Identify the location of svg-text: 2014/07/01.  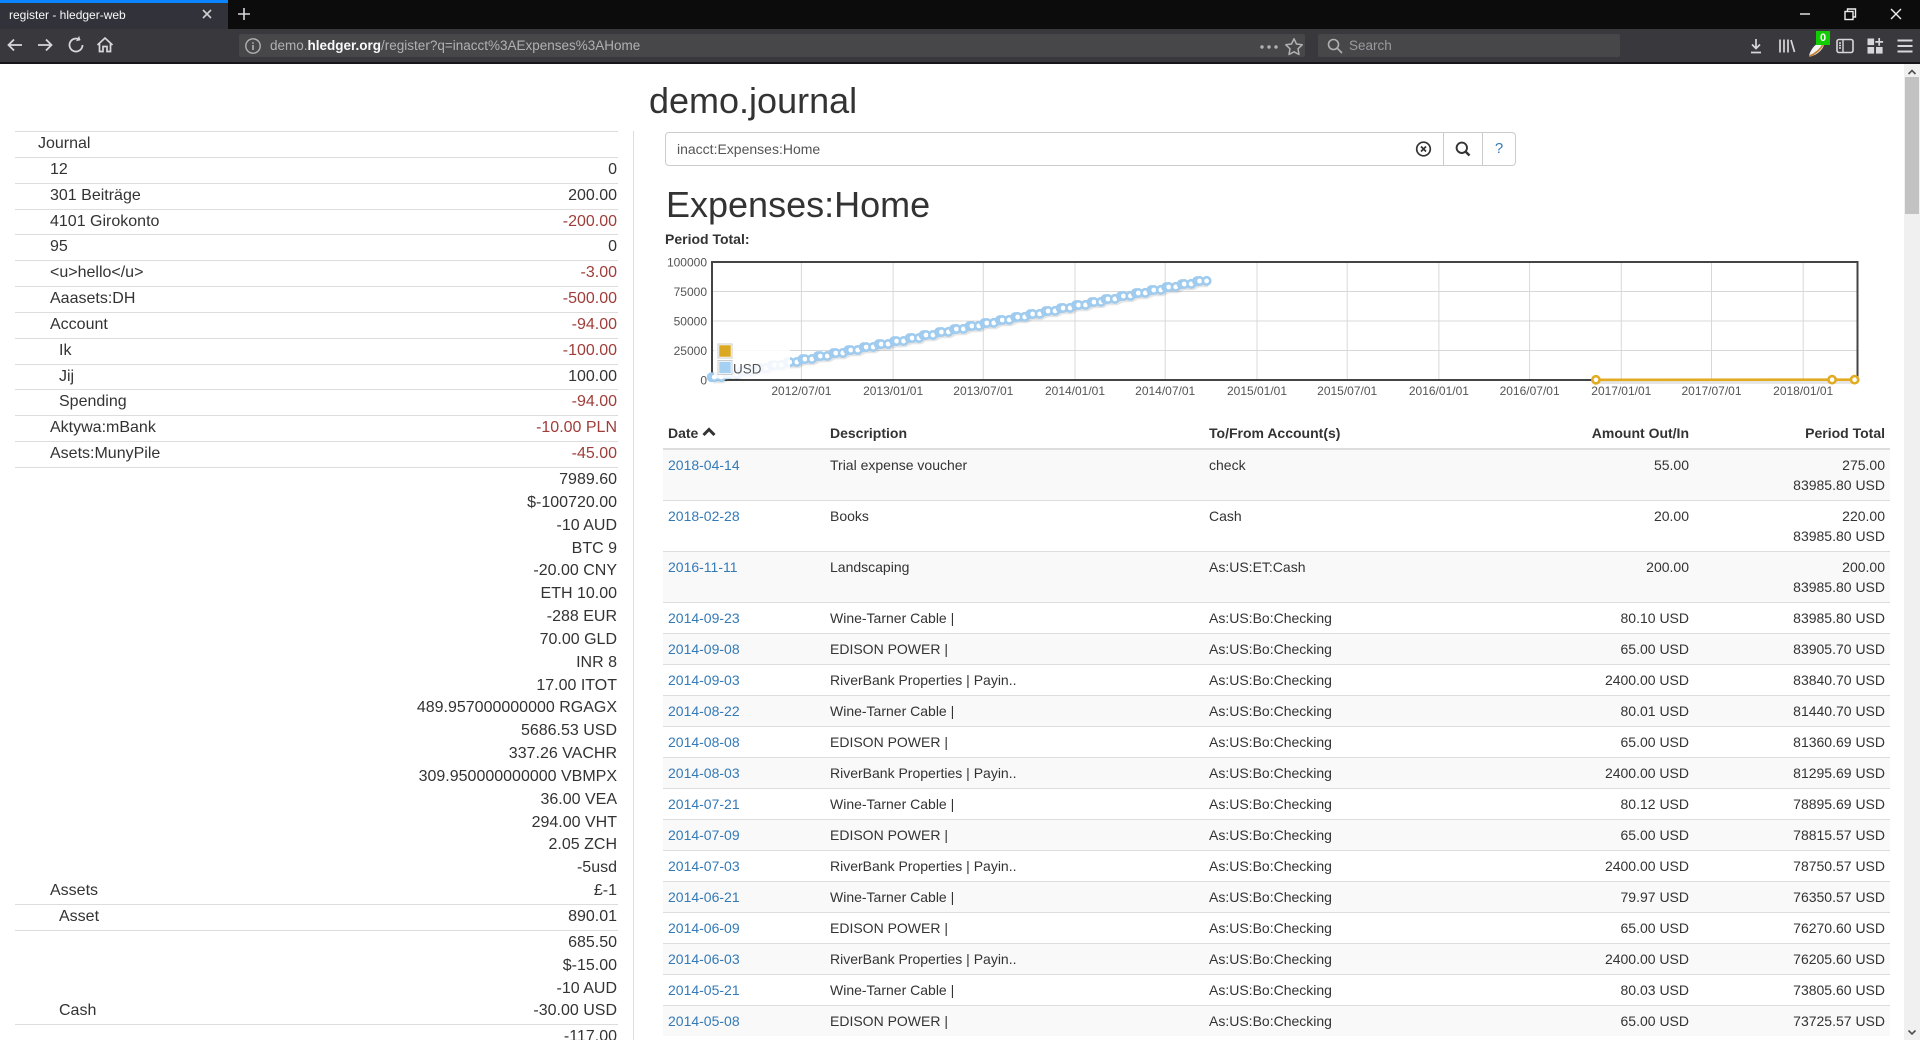
(1165, 391).